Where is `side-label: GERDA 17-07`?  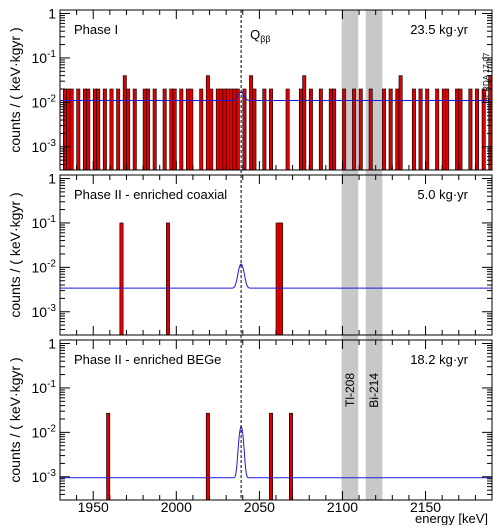
side-label: GERDA 17-07 is located at coordinates (486, 77).